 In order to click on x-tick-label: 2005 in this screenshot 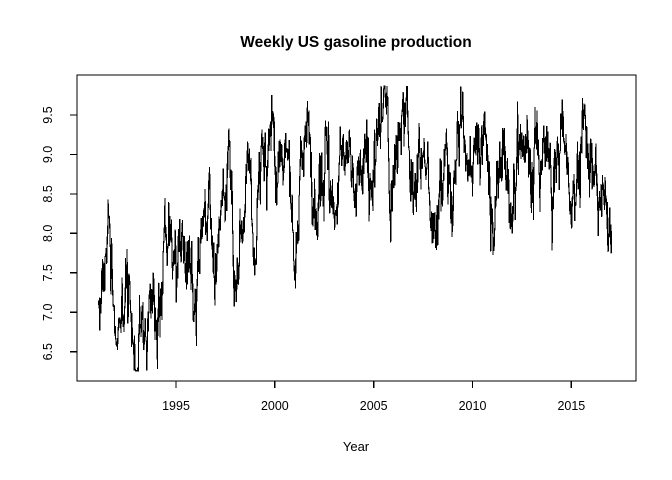, I will do `click(374, 406)`.